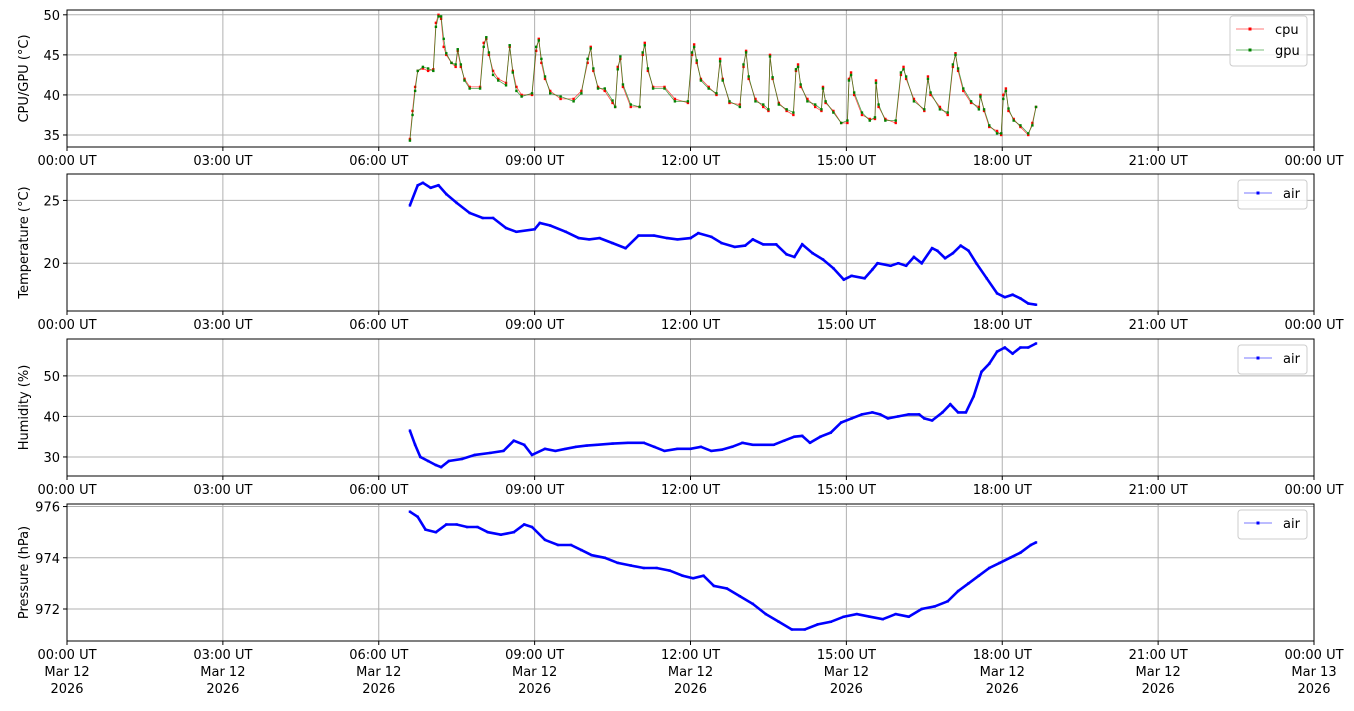 The height and width of the screenshot is (711, 1354). I want to click on legend: air, so click(1272, 524).